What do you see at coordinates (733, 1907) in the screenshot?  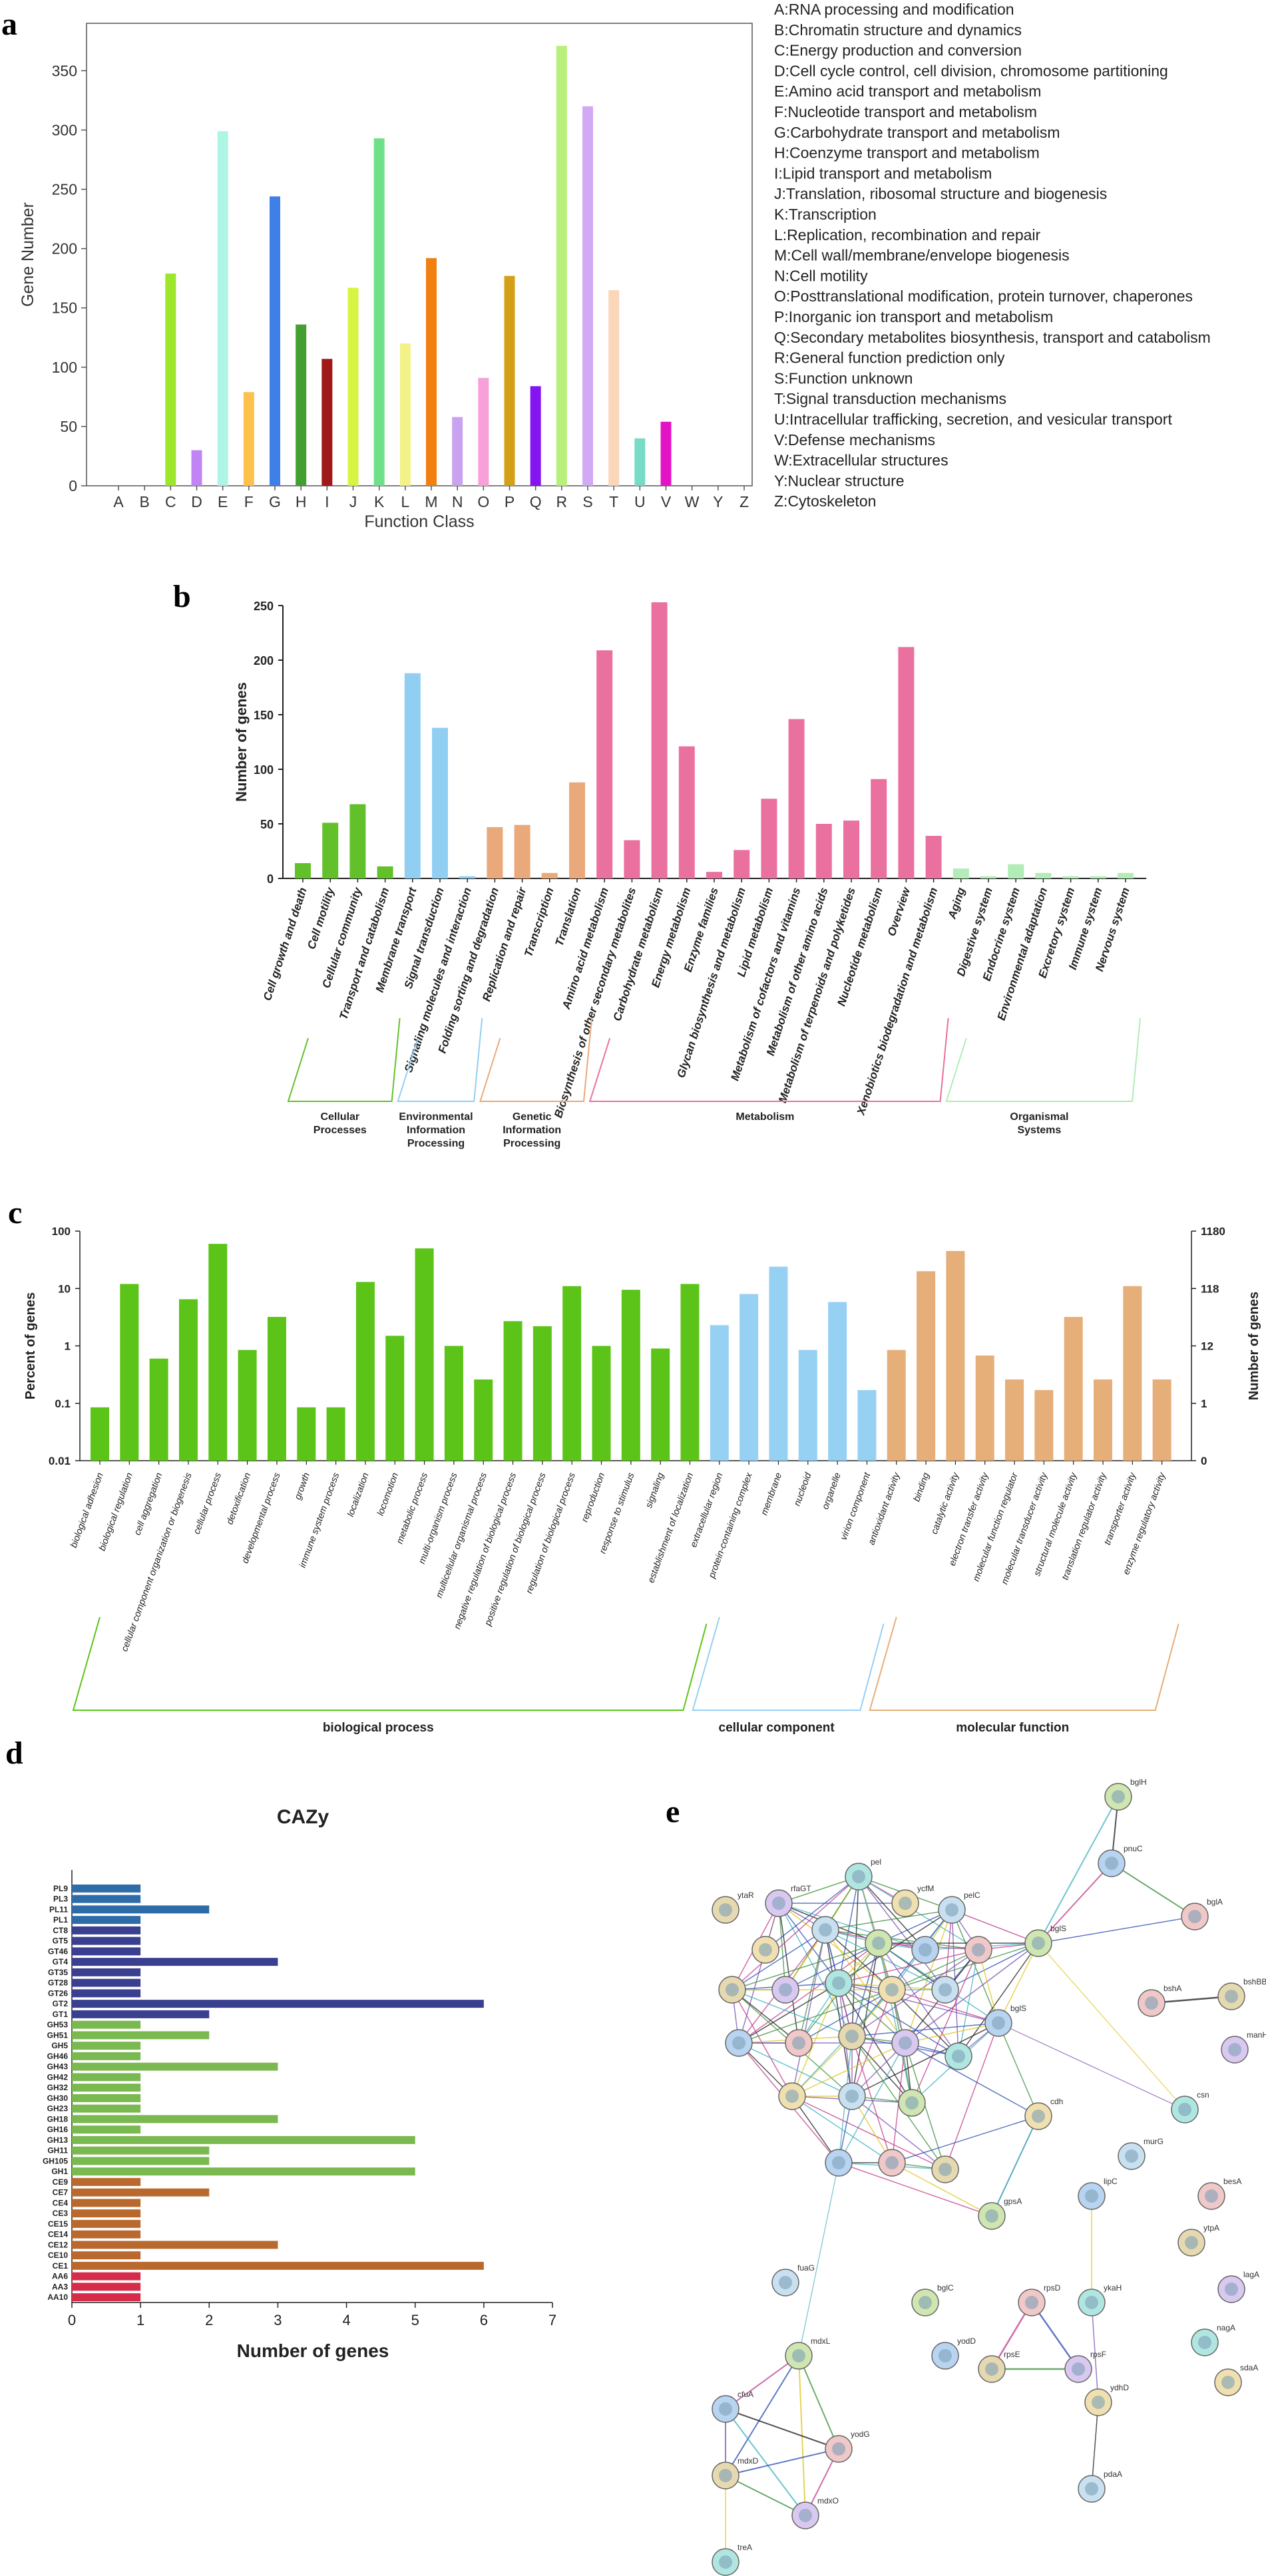 I see `network-node-ytar: ytaR` at bounding box center [733, 1907].